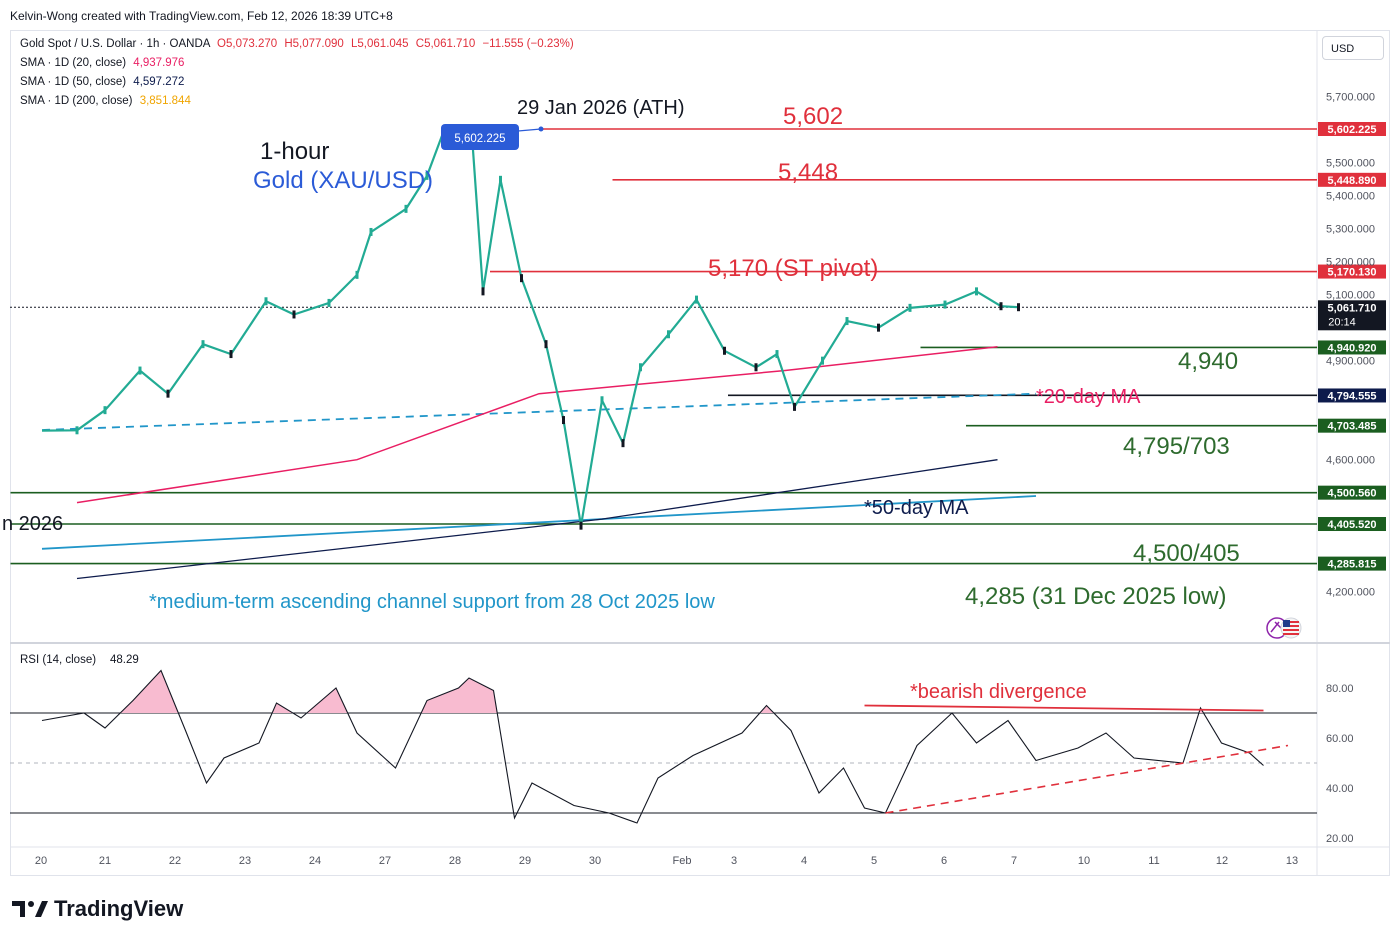  I want to click on chart-title-instrument: Gold (XAU/USD), so click(343, 180).